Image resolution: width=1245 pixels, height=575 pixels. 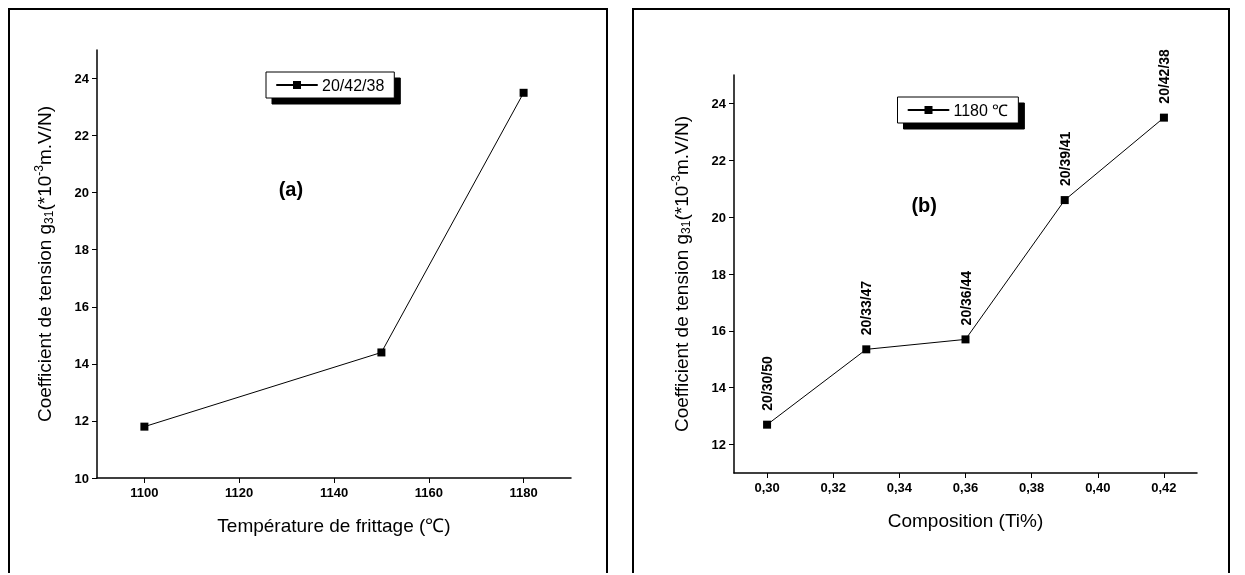 What do you see at coordinates (1064, 159) in the screenshot?
I see `annotation: 20/39/41` at bounding box center [1064, 159].